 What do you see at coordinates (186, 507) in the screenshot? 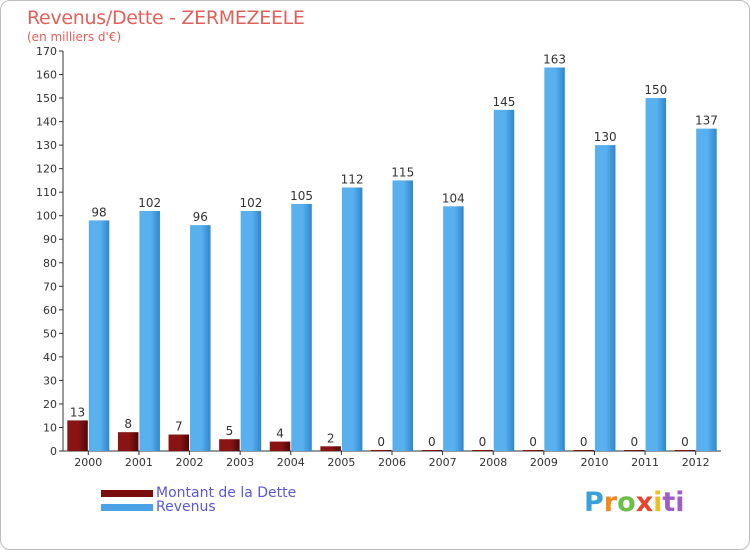
I see `legend-label-revenus: Revenus` at bounding box center [186, 507].